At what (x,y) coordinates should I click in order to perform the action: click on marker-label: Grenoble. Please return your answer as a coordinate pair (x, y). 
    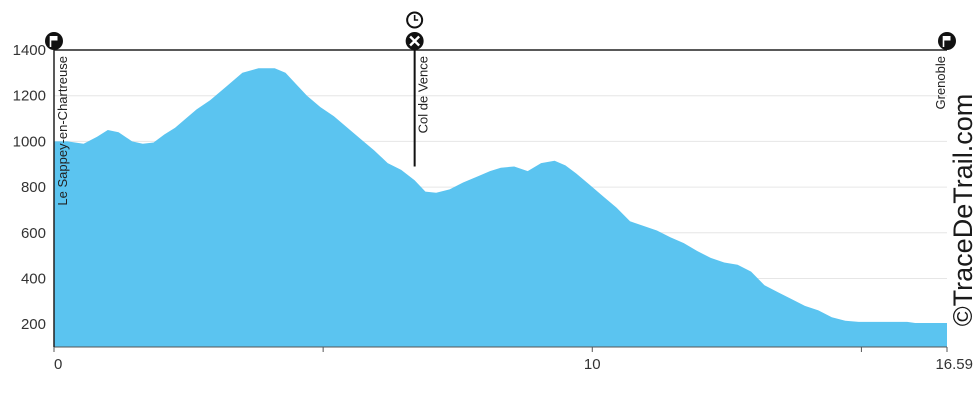
    Looking at the image, I should click on (940, 82).